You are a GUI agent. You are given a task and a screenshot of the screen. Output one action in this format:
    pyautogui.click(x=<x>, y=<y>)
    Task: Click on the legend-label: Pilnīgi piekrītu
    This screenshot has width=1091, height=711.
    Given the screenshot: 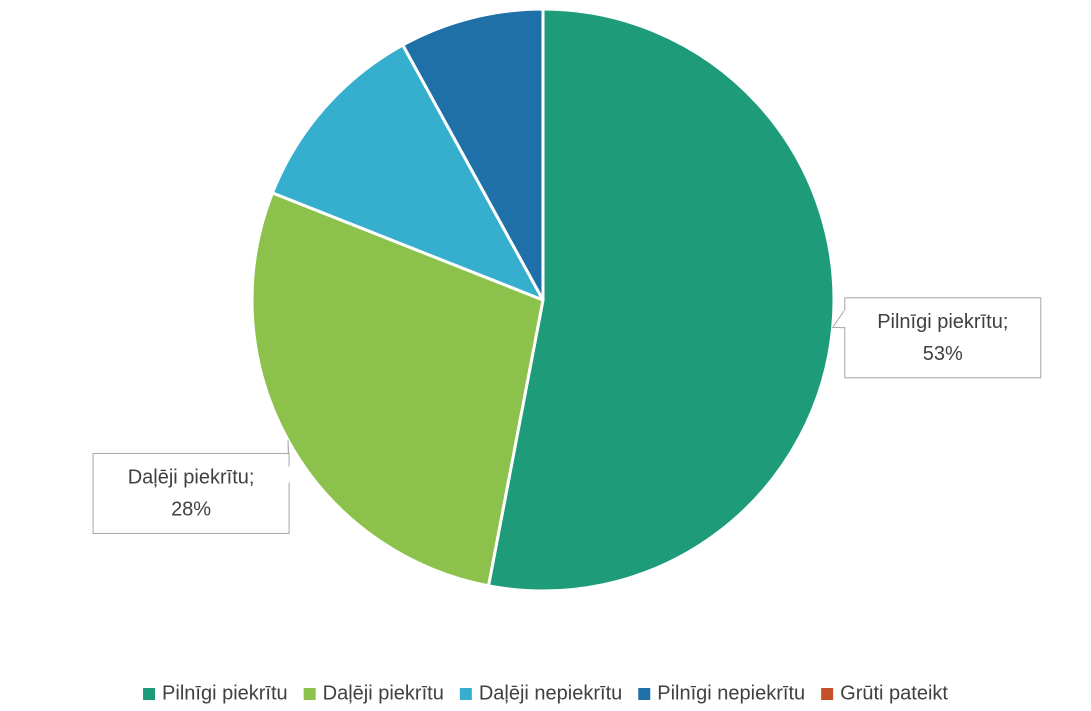 What is the action you would take?
    pyautogui.click(x=225, y=693)
    